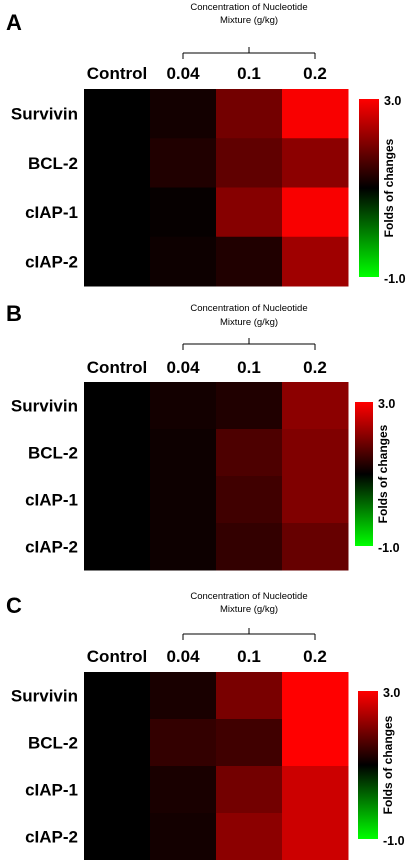  Describe the element at coordinates (14, 313) in the screenshot. I see `panel-label: B` at that location.